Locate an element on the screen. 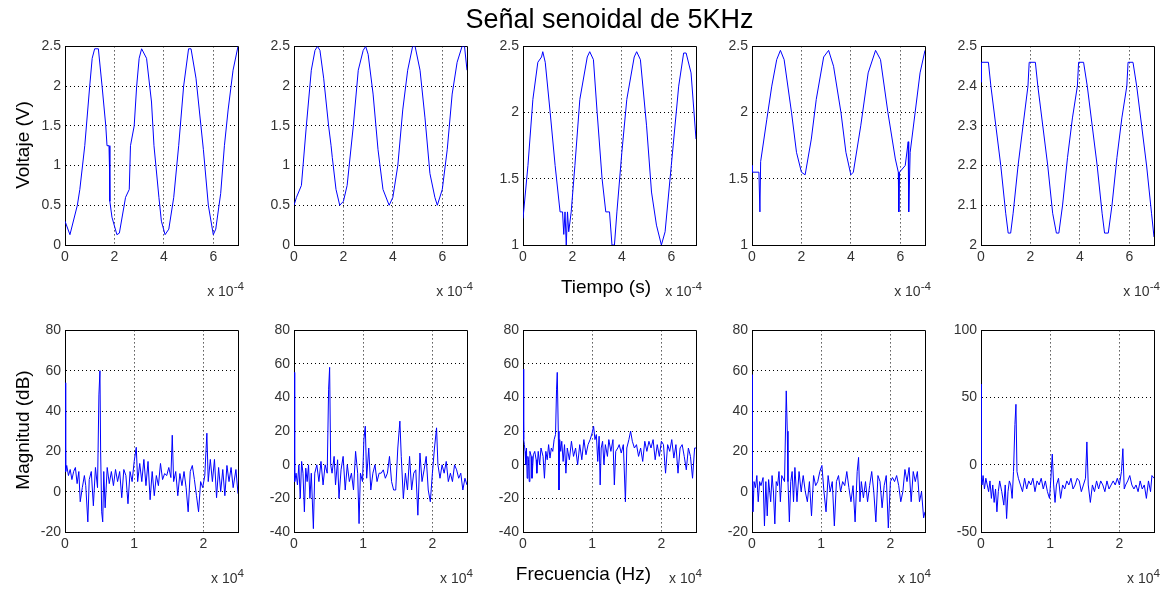 The height and width of the screenshot is (596, 1167). y-tick-label: 50 is located at coordinates (969, 396).